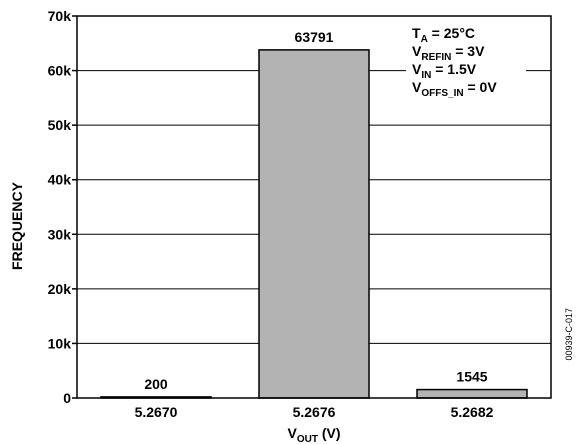 Image resolution: width=576 pixels, height=444 pixels. What do you see at coordinates (448, 53) in the screenshot?
I see `annotation-line: VREFIN = 3V` at bounding box center [448, 53].